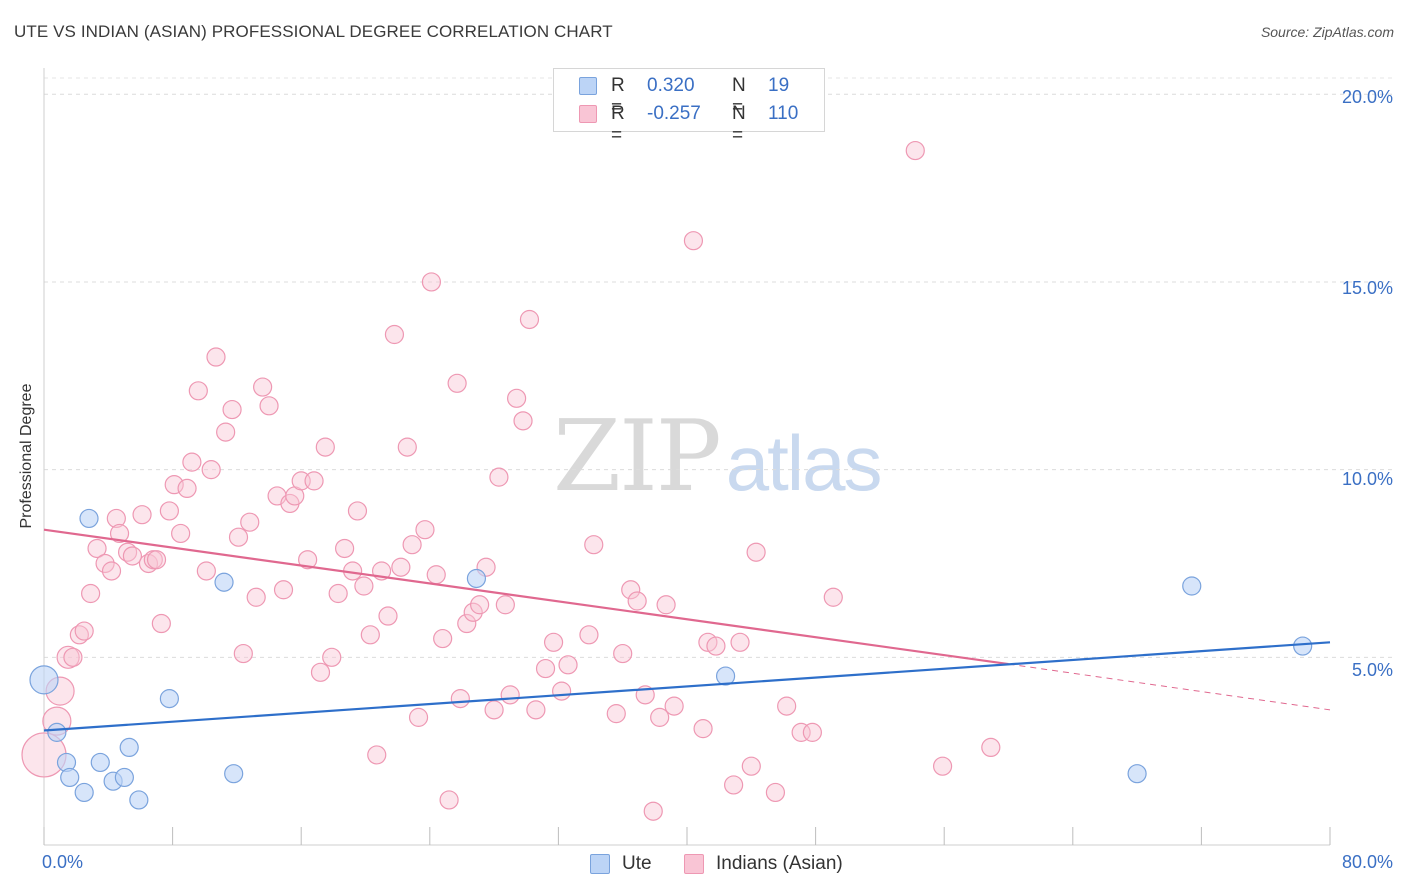 The height and width of the screenshot is (892, 1406). What do you see at coordinates (804, 463) in the screenshot?
I see `watermark-atlas: atlas` at bounding box center [804, 463].